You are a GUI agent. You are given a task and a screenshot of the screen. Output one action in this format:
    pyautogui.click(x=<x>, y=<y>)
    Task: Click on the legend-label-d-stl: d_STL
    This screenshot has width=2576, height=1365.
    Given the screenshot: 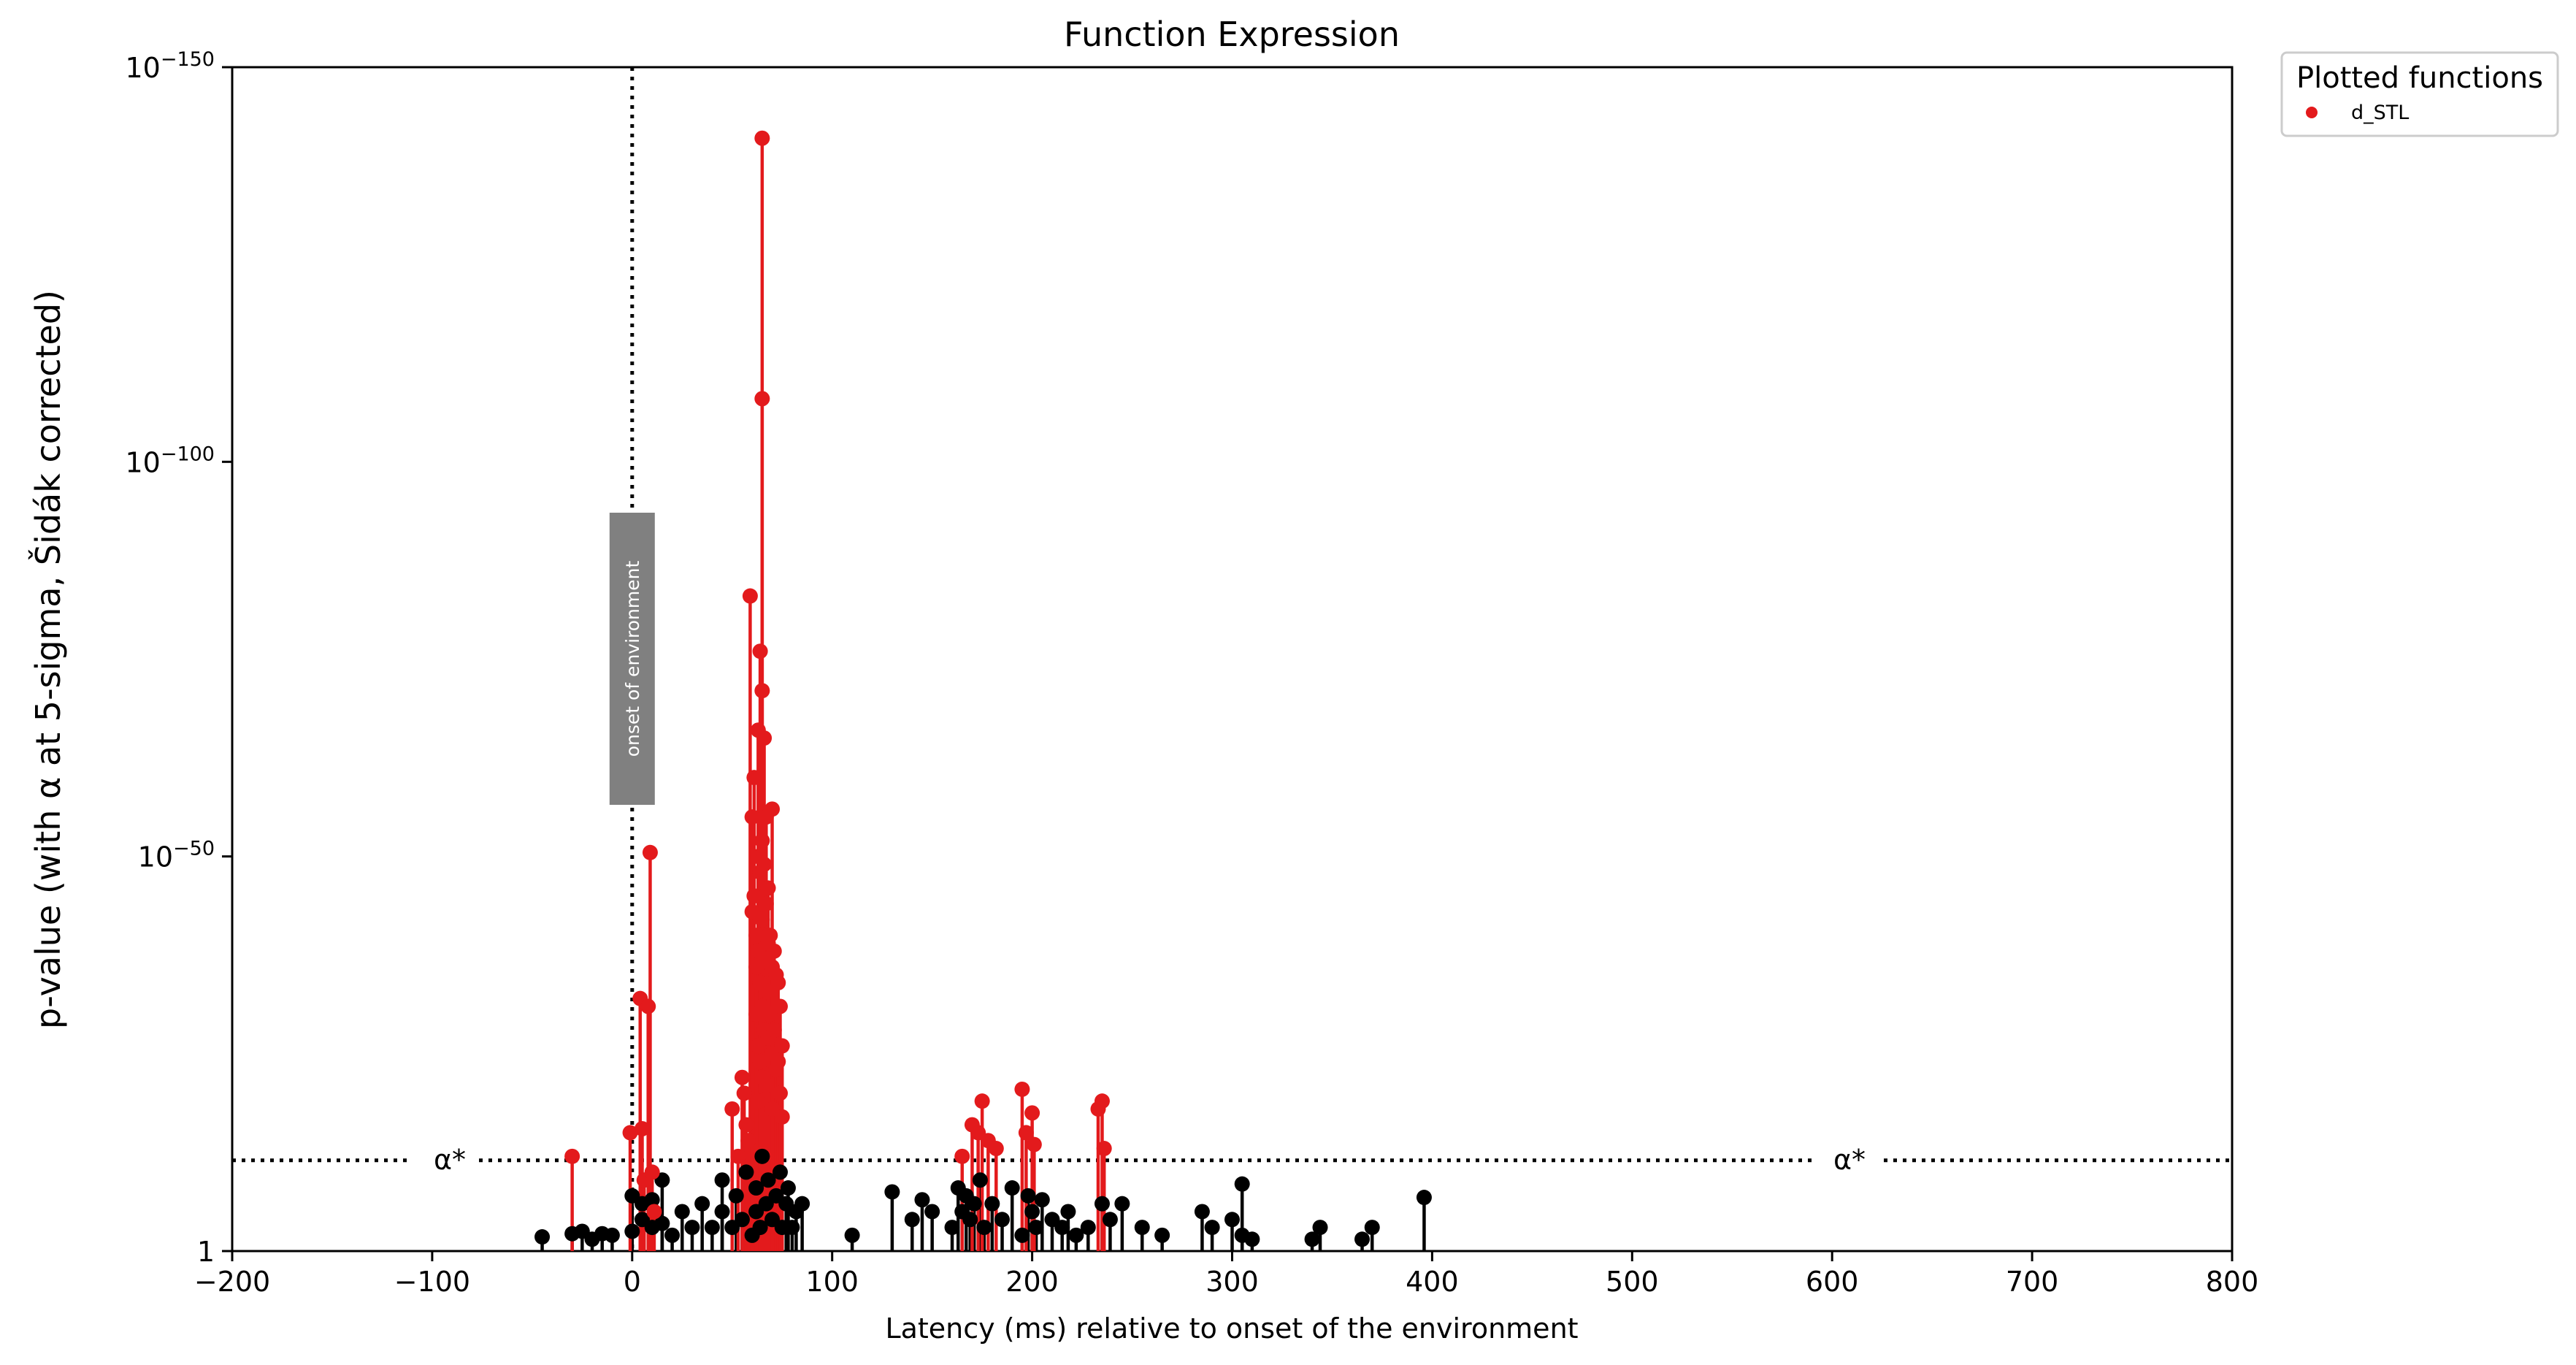 What is the action you would take?
    pyautogui.click(x=2380, y=113)
    